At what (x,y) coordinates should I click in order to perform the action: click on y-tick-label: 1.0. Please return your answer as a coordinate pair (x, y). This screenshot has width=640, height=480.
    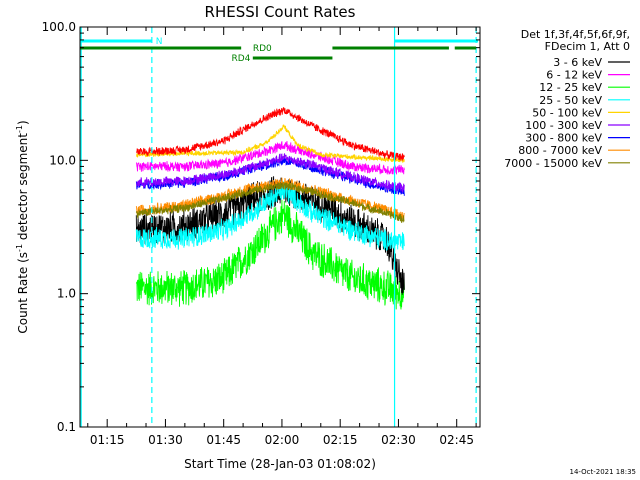
    Looking at the image, I should click on (66, 294).